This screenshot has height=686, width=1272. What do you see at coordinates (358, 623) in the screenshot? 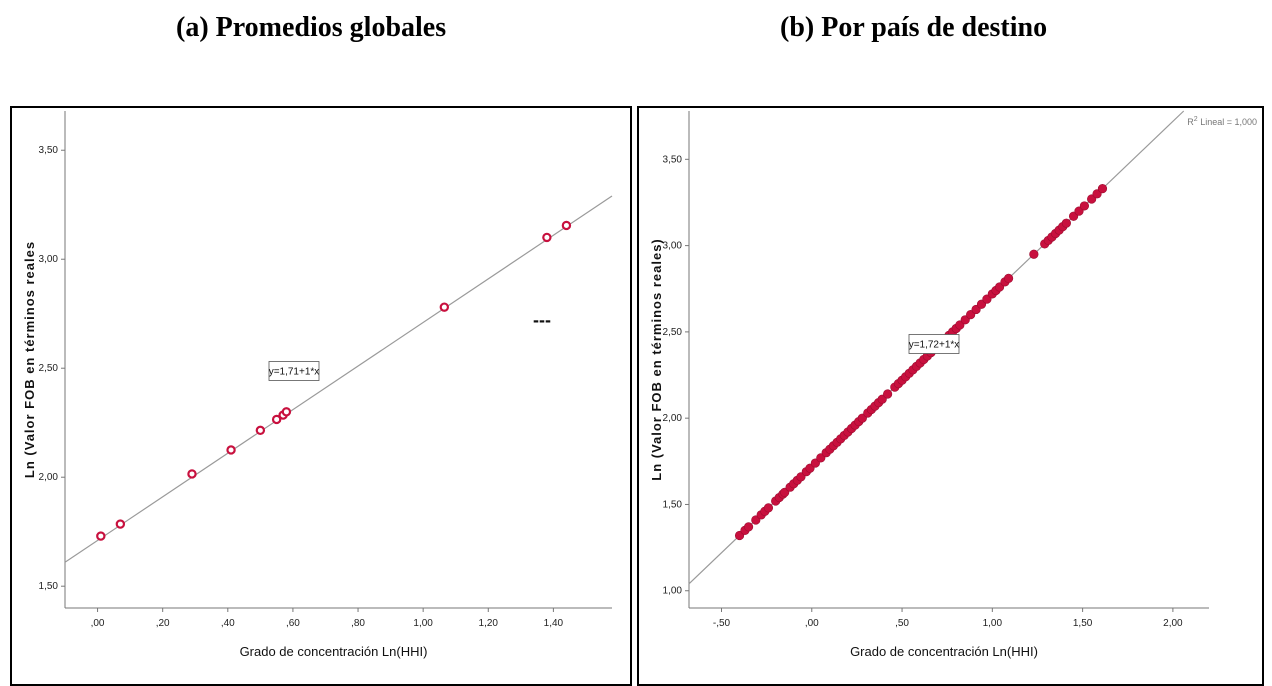
I see `x-tick-label: ,80` at bounding box center [358, 623].